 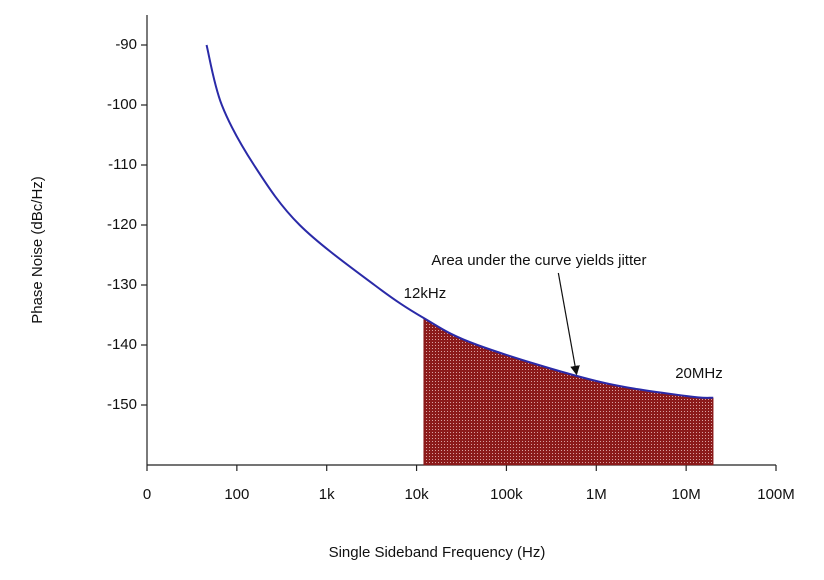 I want to click on annotation: 12kHz, so click(x=425, y=293).